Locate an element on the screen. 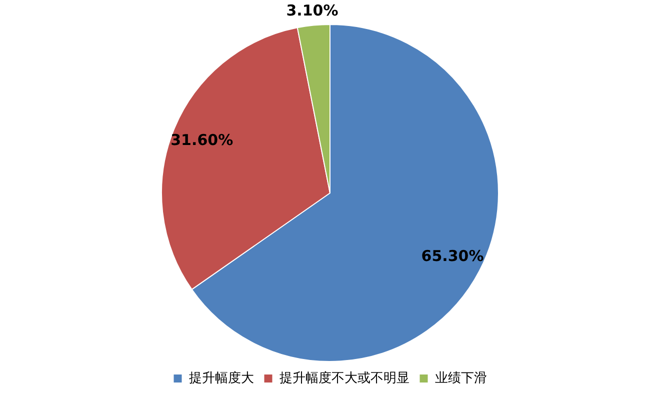  legend-label: 提升幅度大 is located at coordinates (221, 378).